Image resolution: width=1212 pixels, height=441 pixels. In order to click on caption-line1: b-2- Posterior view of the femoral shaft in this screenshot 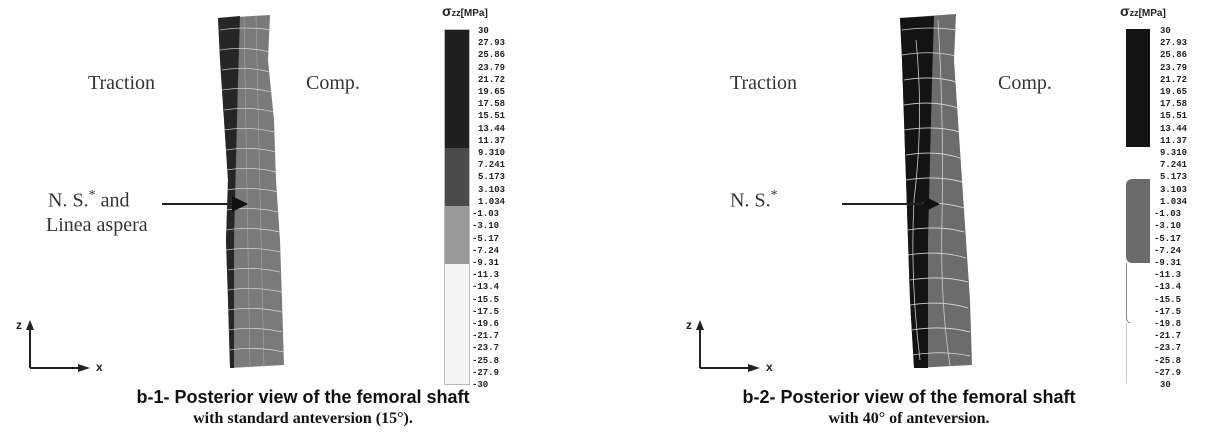, I will do `click(909, 397)`.